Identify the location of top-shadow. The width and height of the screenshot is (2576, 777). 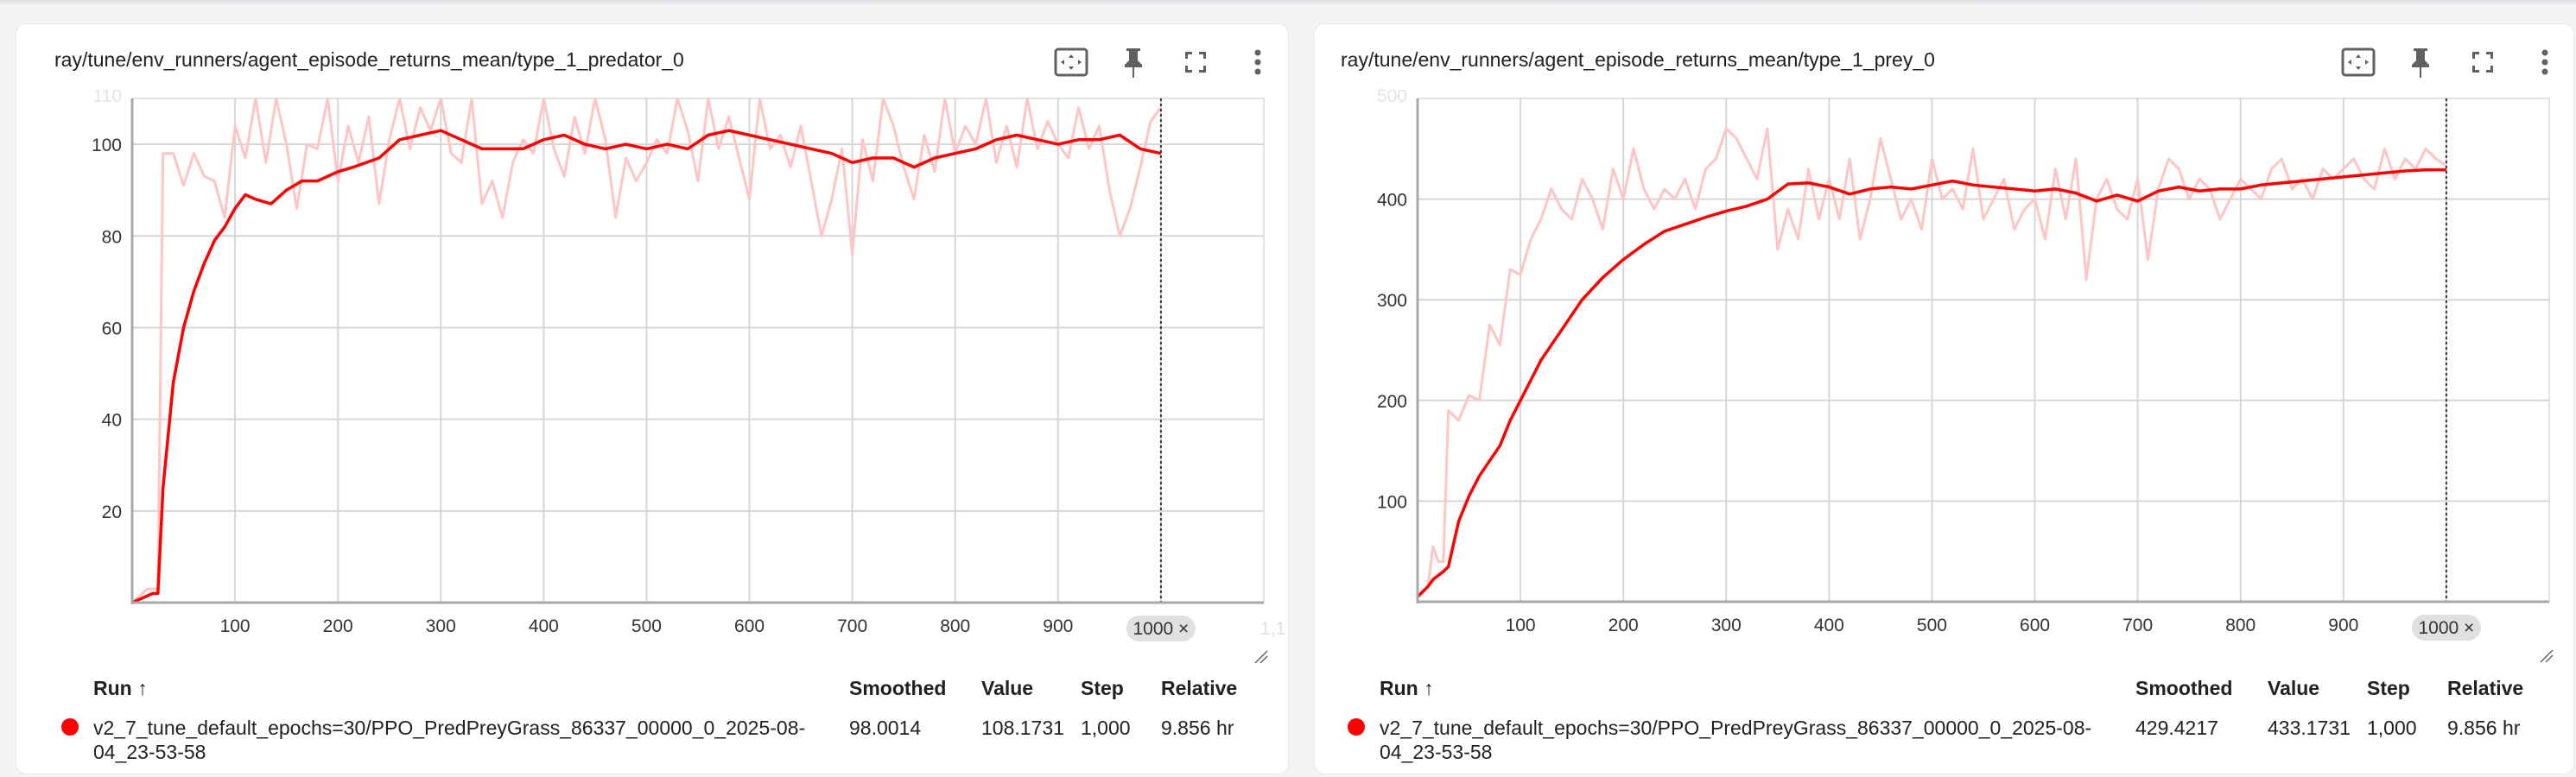
(1288, 2).